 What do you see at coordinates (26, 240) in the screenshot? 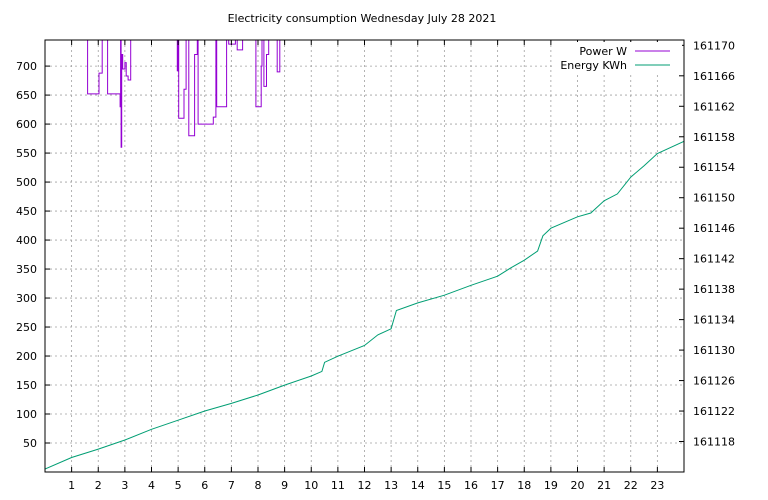
I see `y-left-tick-label: 400` at bounding box center [26, 240].